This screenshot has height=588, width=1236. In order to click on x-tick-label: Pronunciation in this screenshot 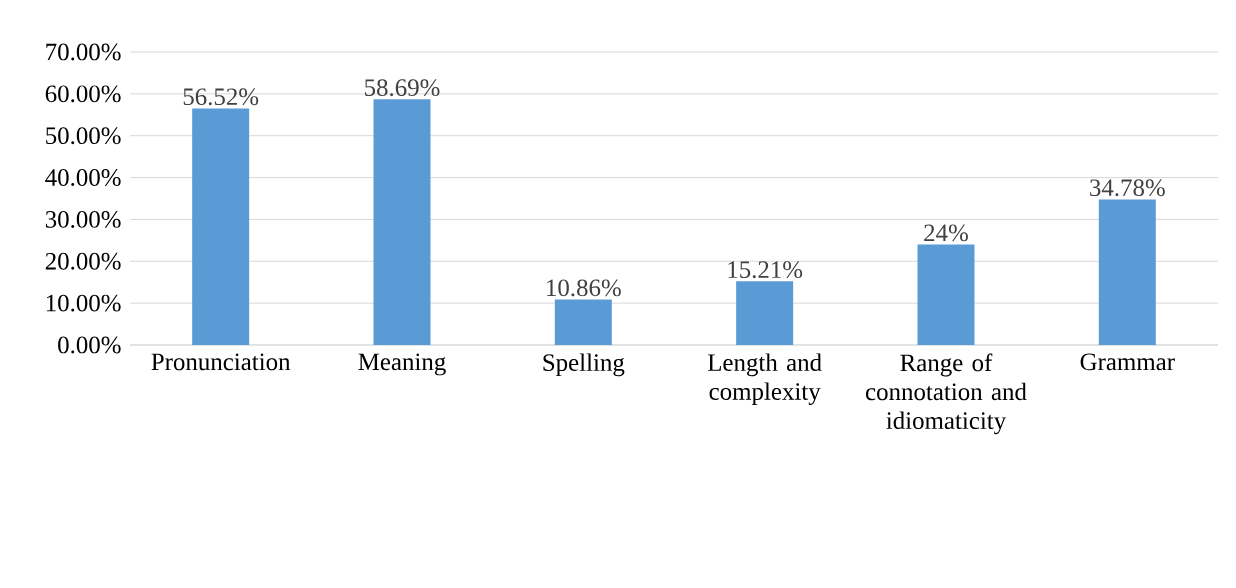, I will do `click(221, 362)`.